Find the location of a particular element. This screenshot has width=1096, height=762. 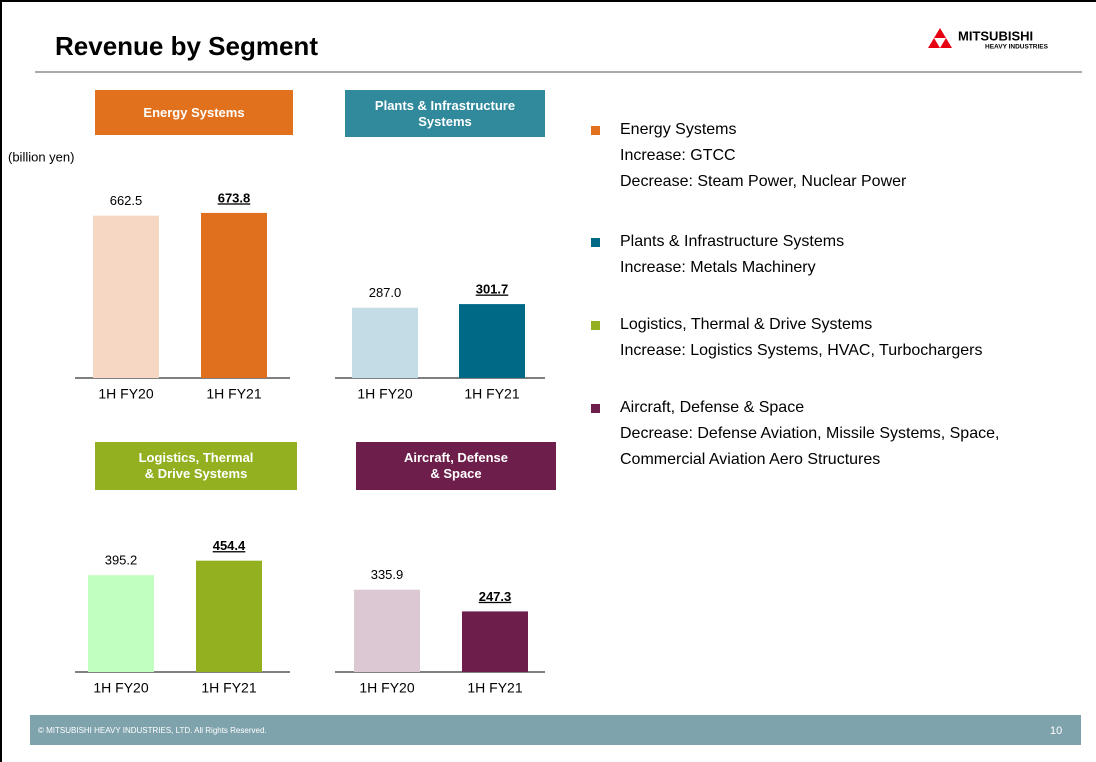

value-label: 247.3 is located at coordinates (495, 596).